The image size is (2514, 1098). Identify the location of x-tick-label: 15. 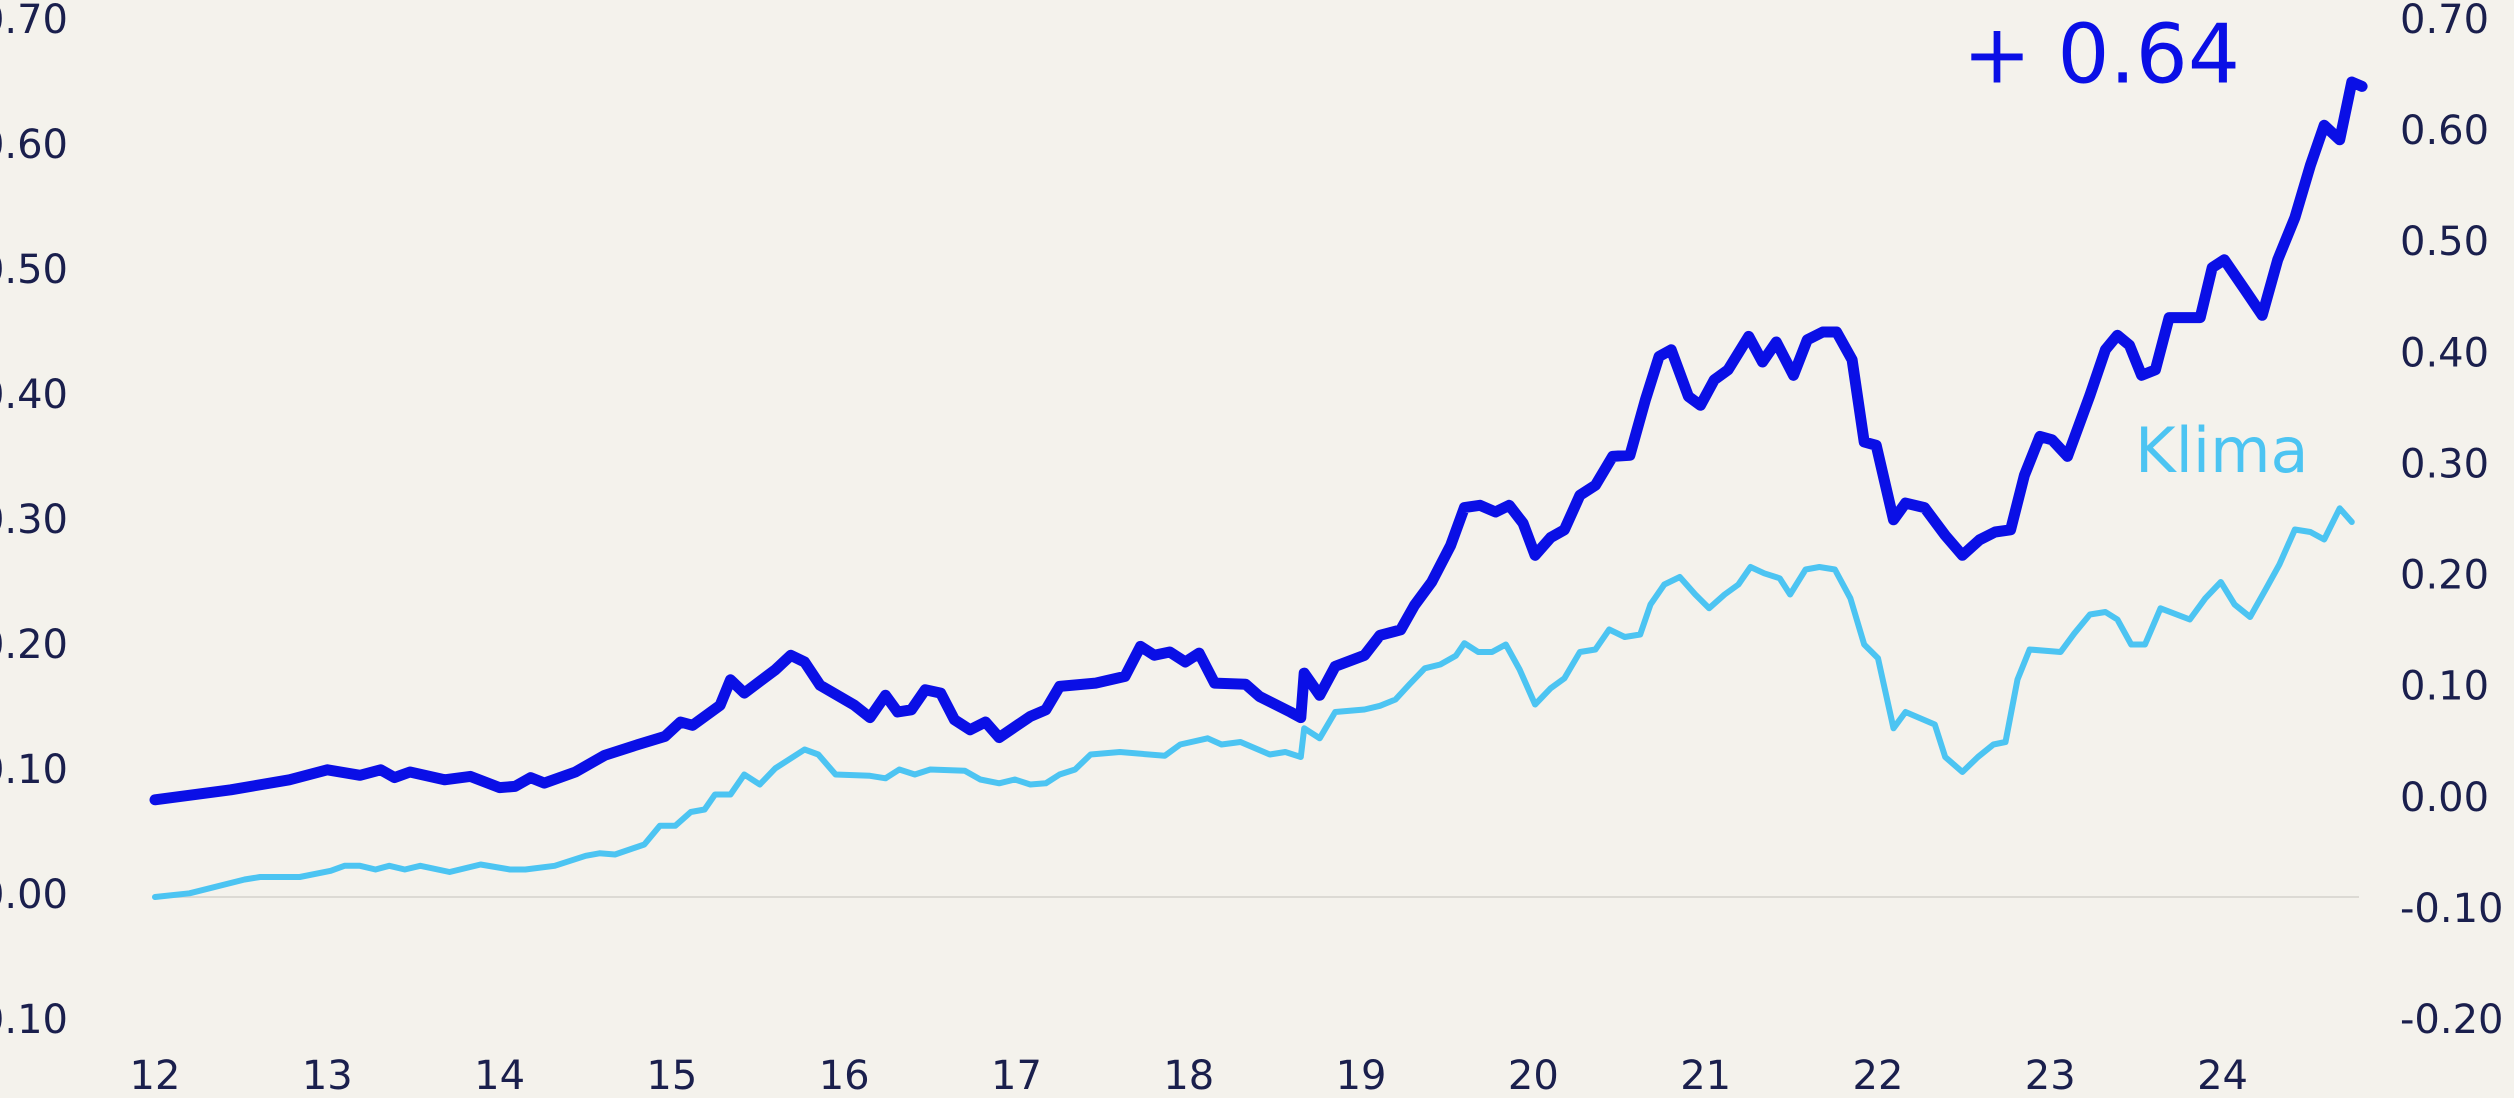
(671, 1075).